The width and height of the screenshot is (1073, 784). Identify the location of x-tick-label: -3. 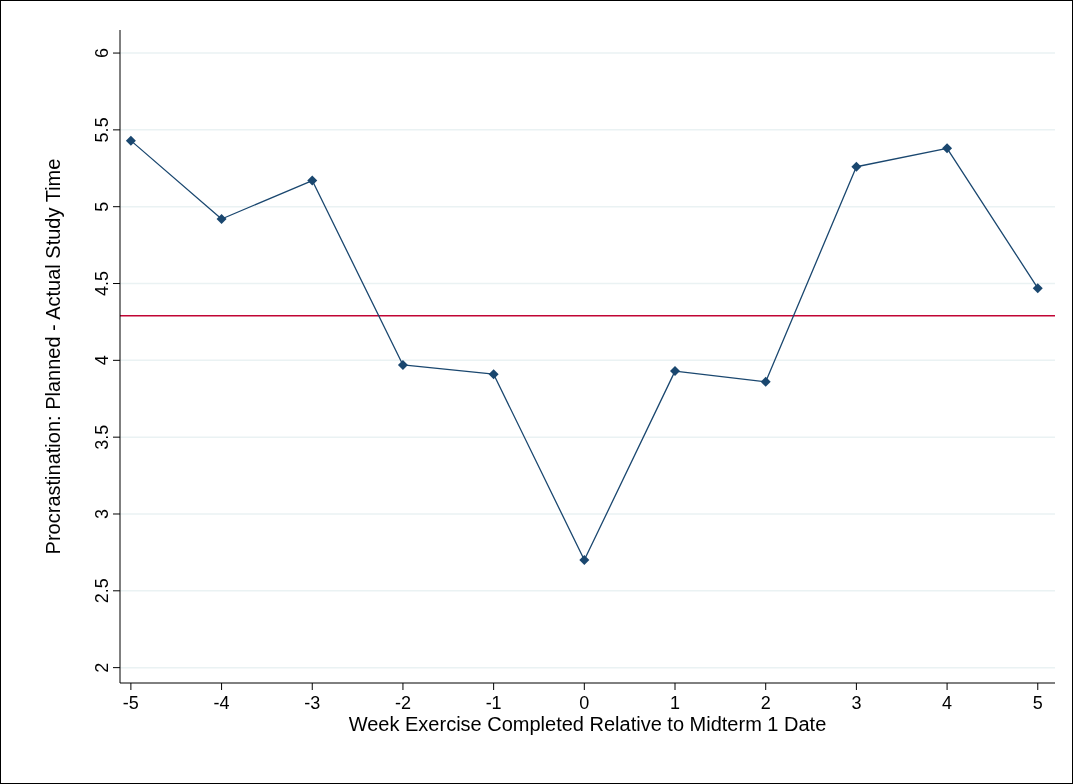
(312, 703).